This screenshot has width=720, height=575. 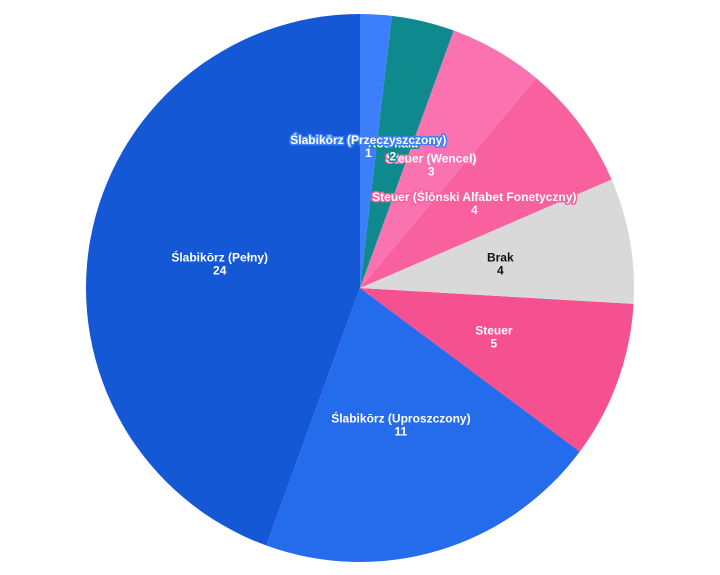 I want to click on slice-value-3: 4, so click(x=500, y=270).